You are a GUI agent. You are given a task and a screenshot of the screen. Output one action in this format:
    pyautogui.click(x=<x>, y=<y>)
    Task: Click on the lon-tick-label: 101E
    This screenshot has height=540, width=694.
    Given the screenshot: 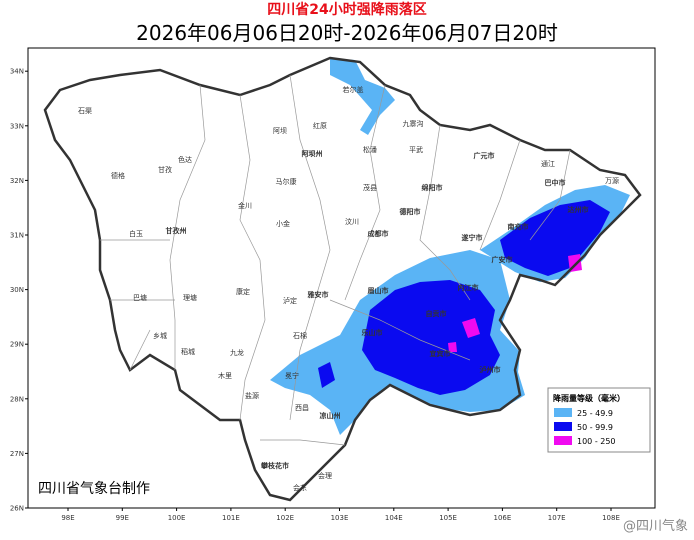 What is the action you would take?
    pyautogui.click(x=231, y=518)
    